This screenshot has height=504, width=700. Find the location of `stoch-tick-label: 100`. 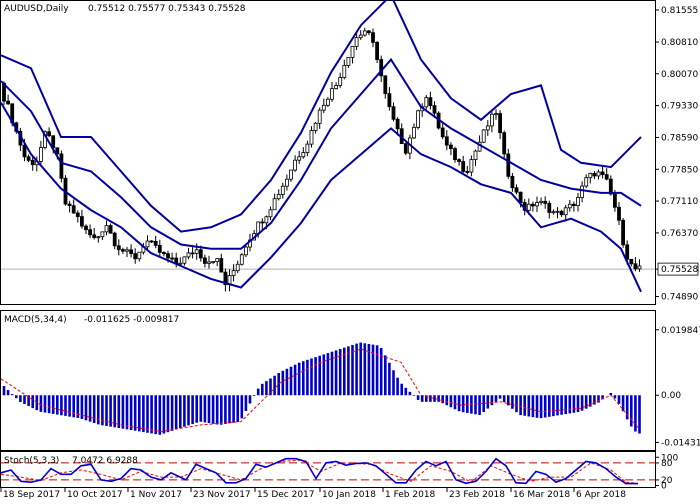

stoch-tick-label: 100 is located at coordinates (669, 458).